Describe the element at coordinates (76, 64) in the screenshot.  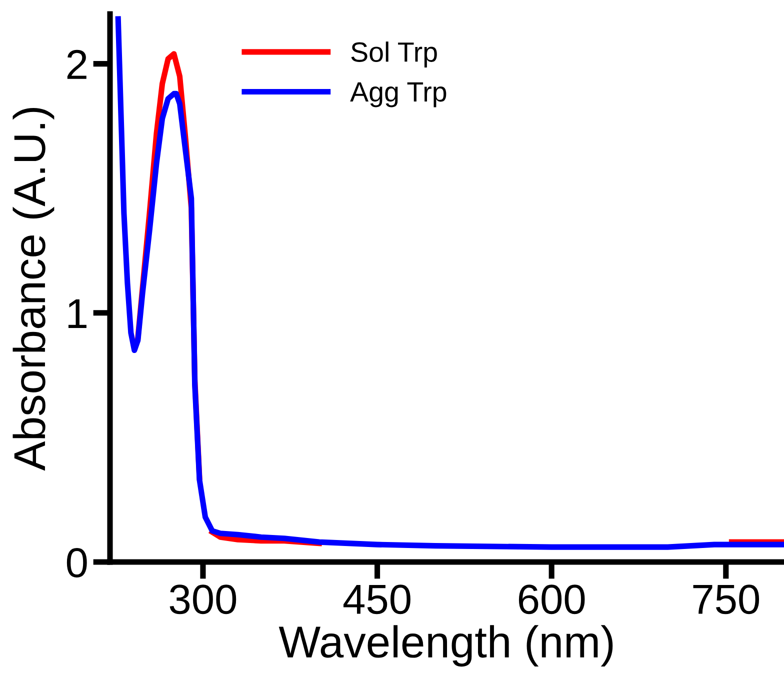
I see `y-tick-label: 2` at that location.